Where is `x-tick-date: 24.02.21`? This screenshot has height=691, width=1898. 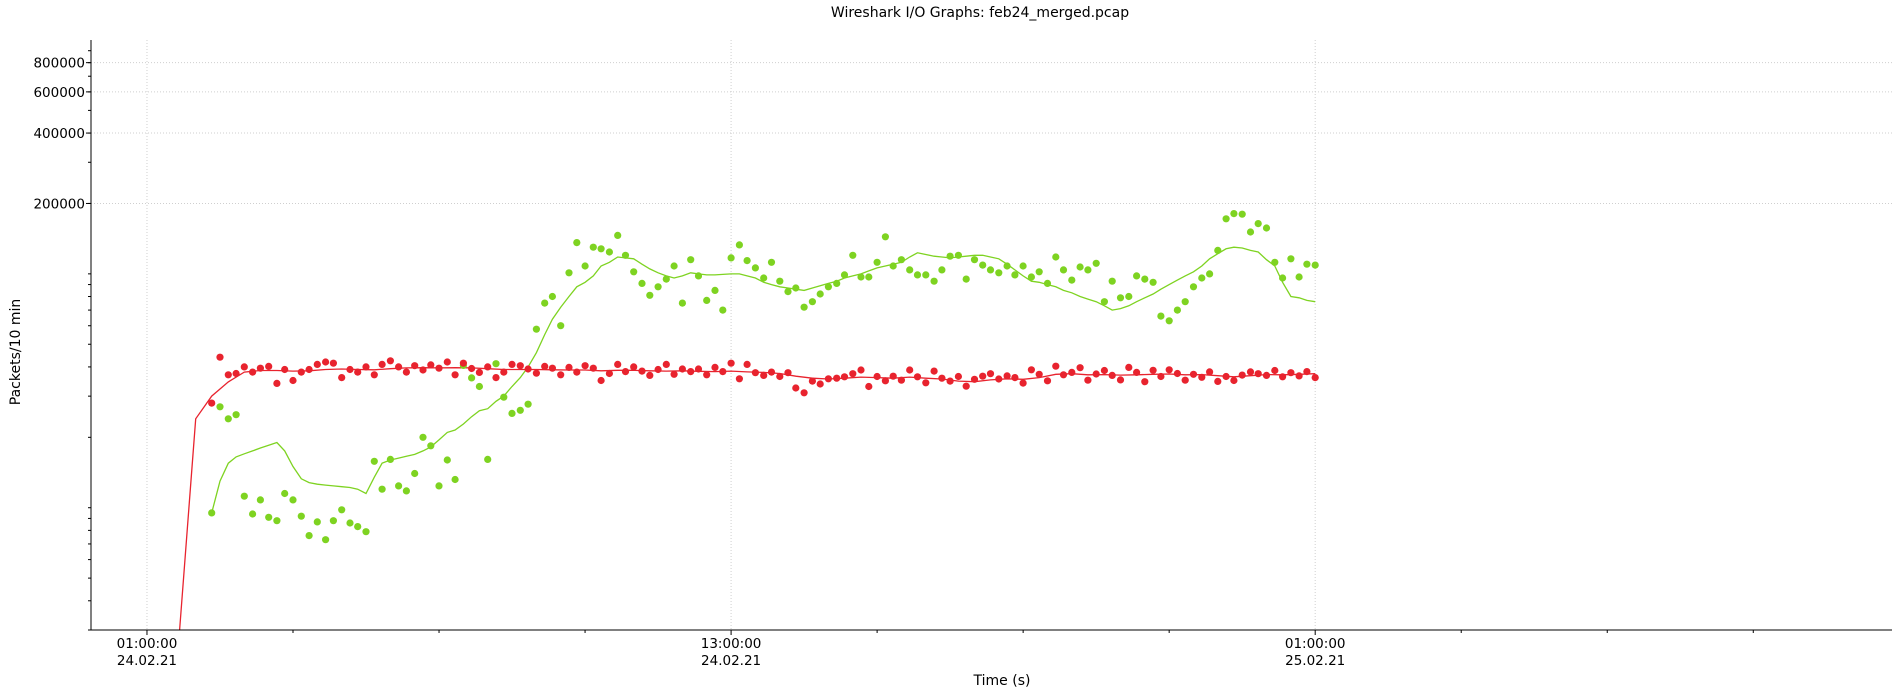
x-tick-date: 24.02.21 is located at coordinates (731, 661).